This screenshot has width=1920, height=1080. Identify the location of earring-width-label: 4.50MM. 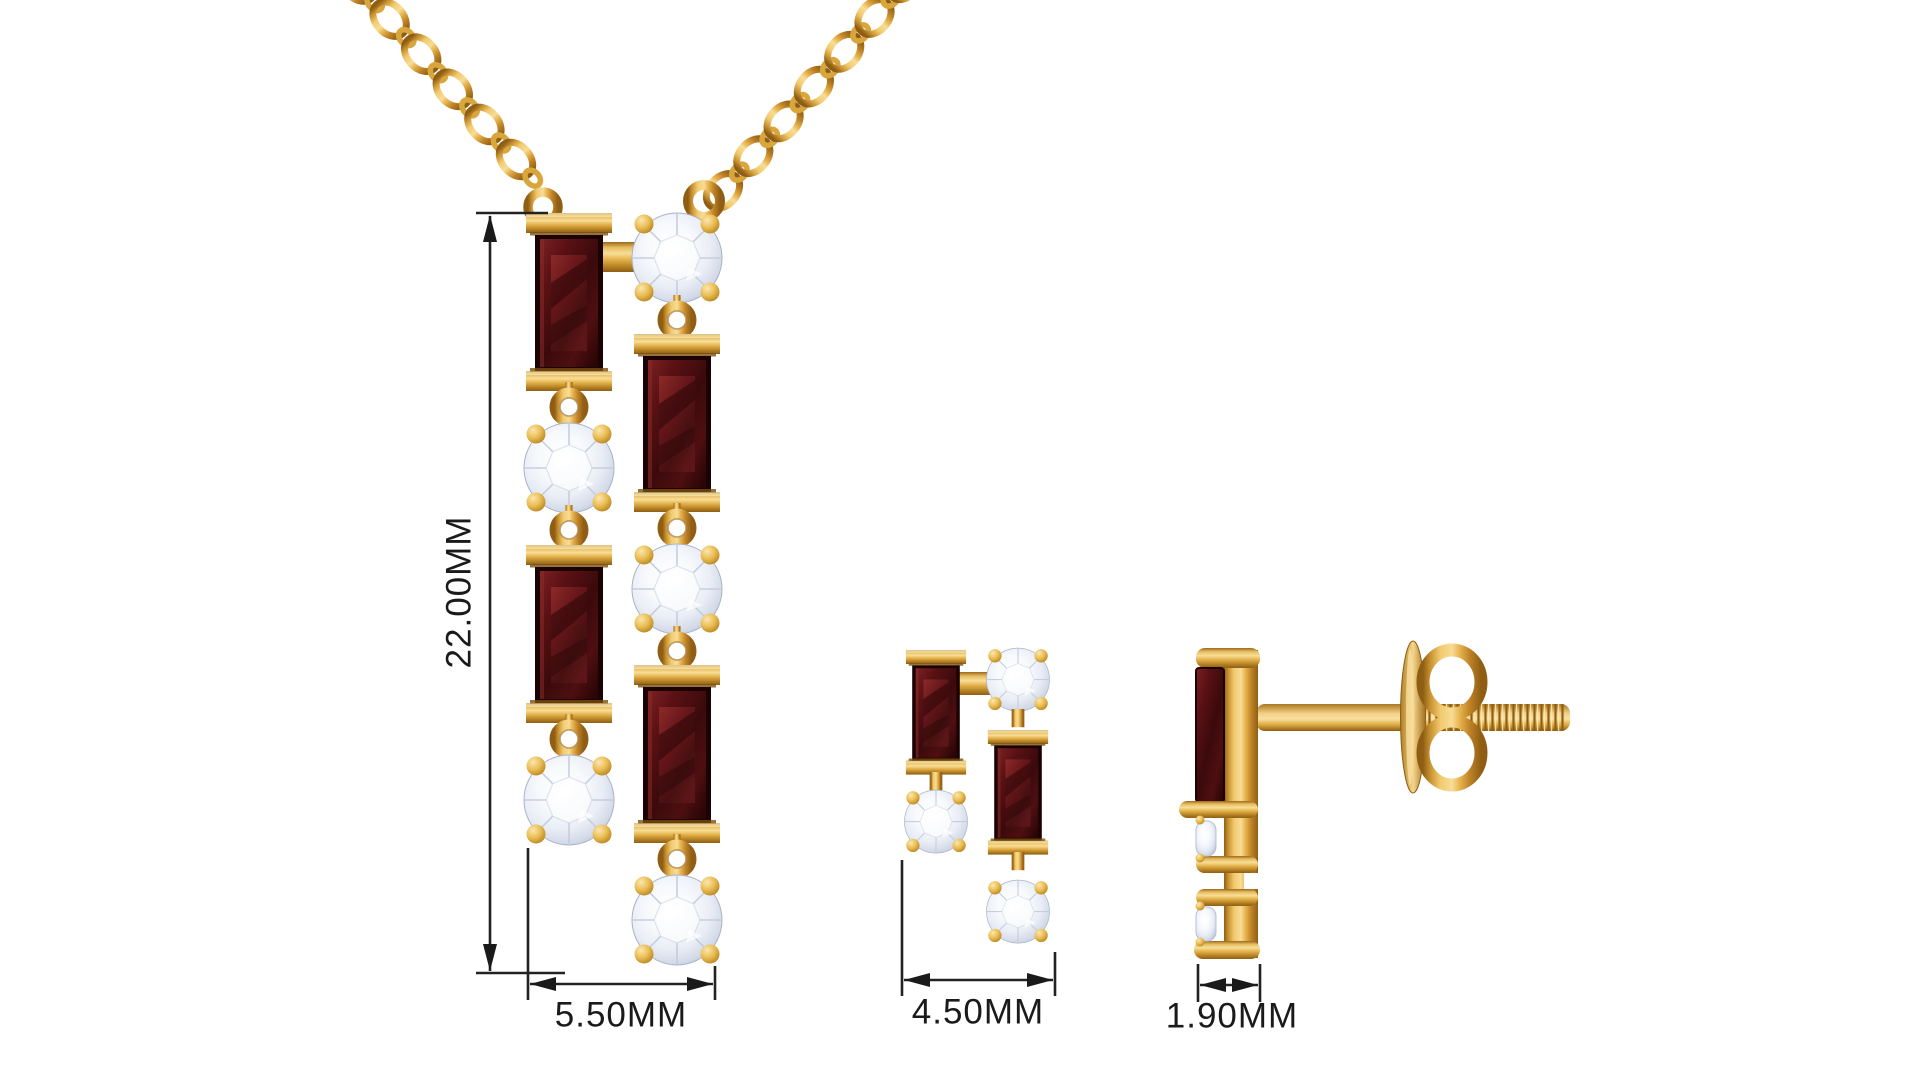
(978, 1011).